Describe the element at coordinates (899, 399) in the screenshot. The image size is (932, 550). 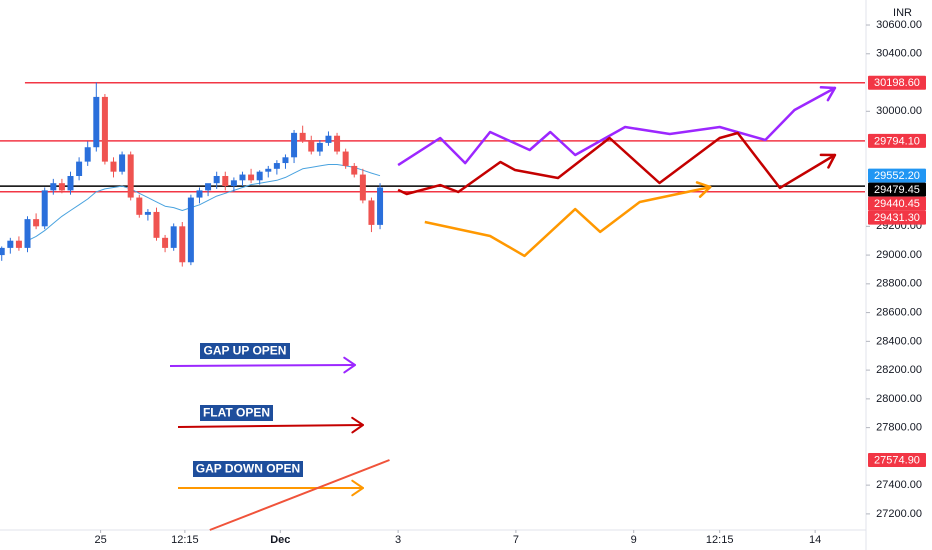
I see `y-tick-label: 28000.00` at that location.